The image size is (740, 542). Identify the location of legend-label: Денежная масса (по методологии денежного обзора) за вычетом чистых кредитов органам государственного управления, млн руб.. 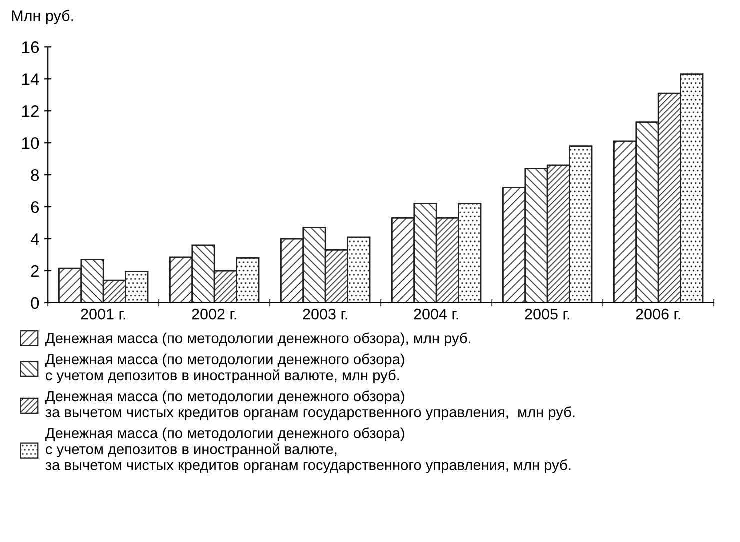
(310, 405).